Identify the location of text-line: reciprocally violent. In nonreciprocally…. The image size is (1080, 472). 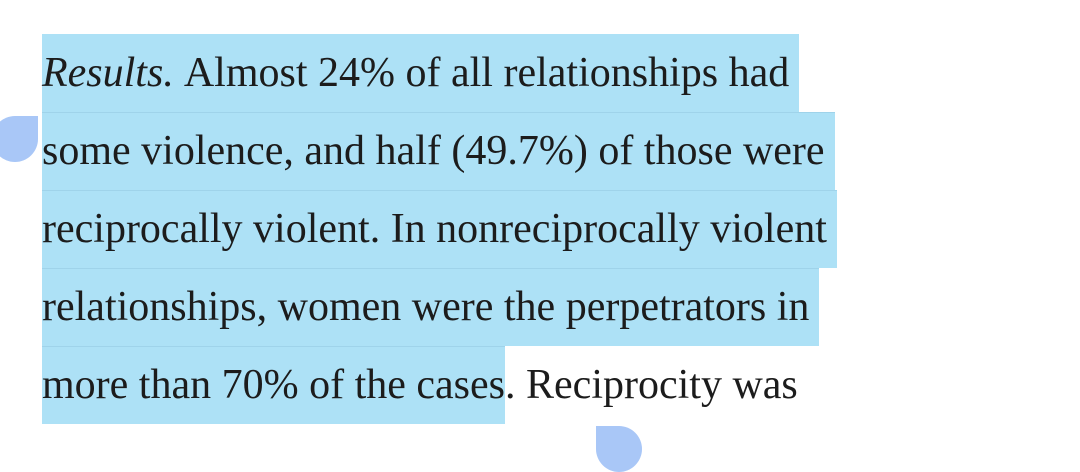
(439, 229).